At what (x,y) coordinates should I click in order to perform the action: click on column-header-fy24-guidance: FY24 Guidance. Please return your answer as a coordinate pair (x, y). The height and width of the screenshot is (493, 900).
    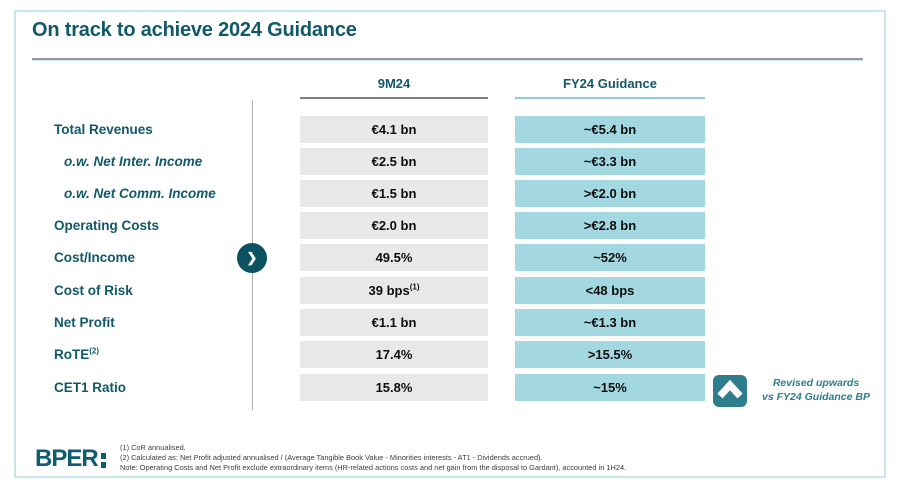
    Looking at the image, I should click on (610, 83).